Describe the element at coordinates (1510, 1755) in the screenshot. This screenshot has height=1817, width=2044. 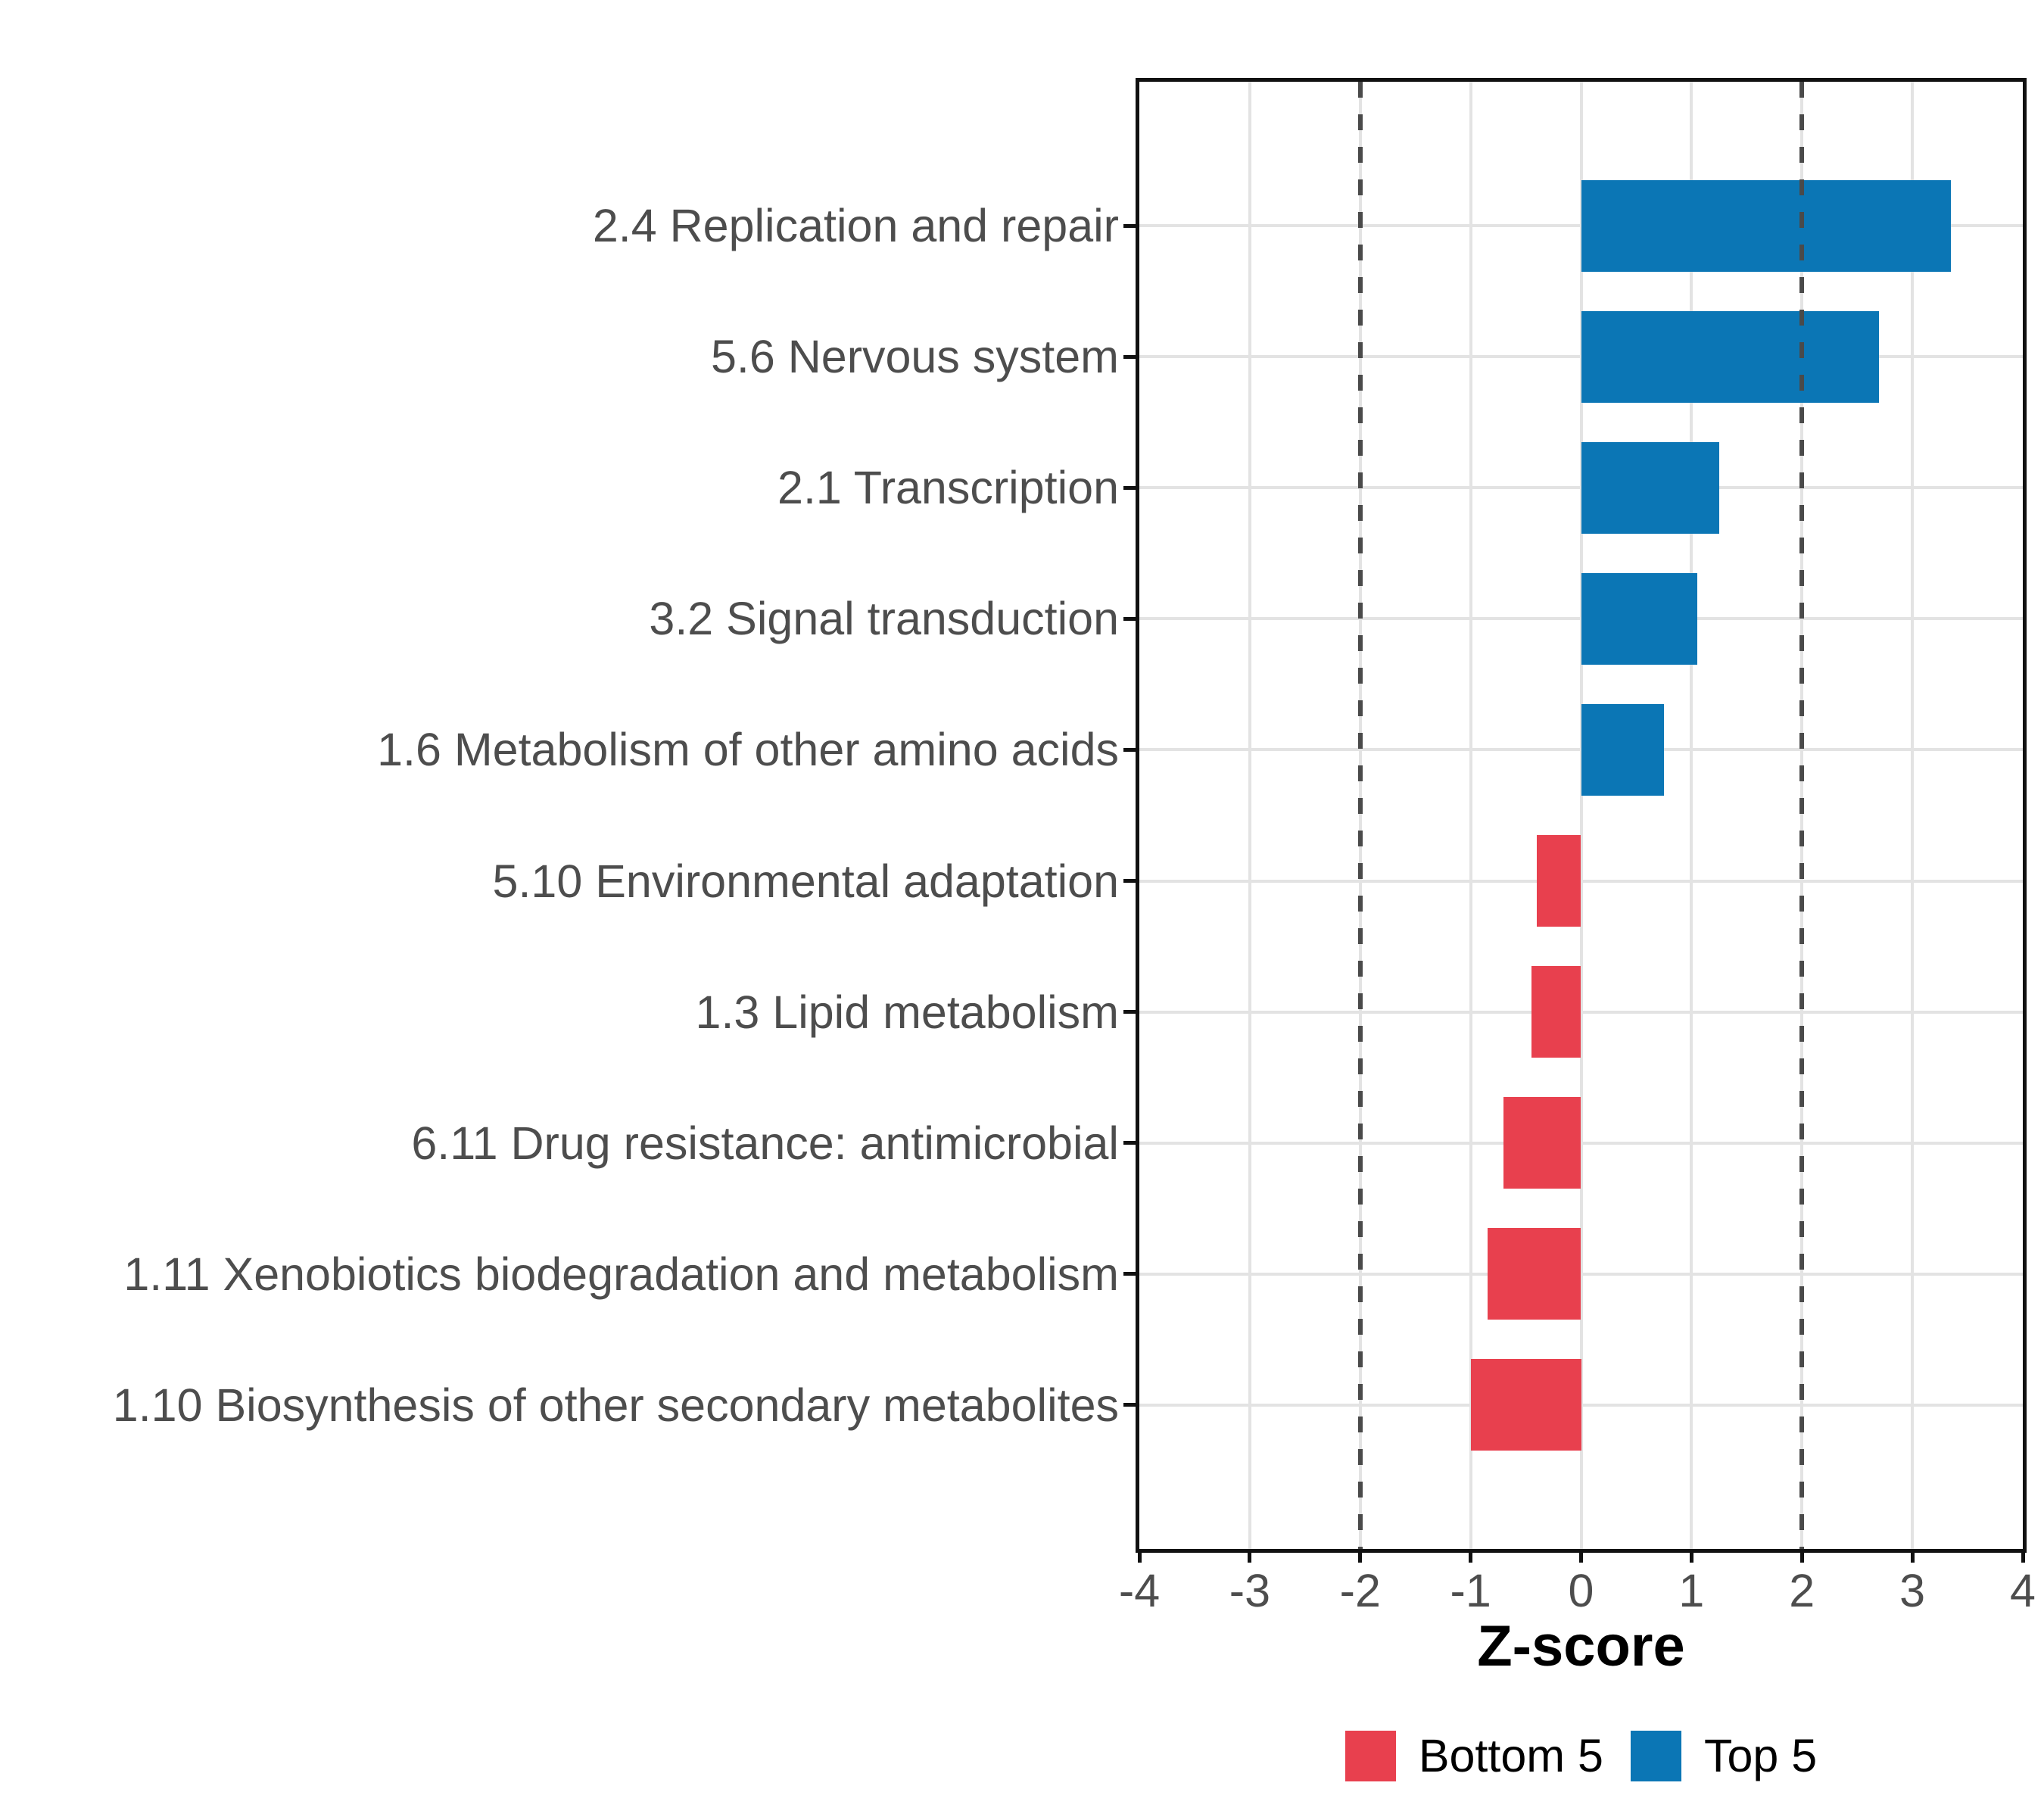
I see `legend-label: Bottom 5` at that location.